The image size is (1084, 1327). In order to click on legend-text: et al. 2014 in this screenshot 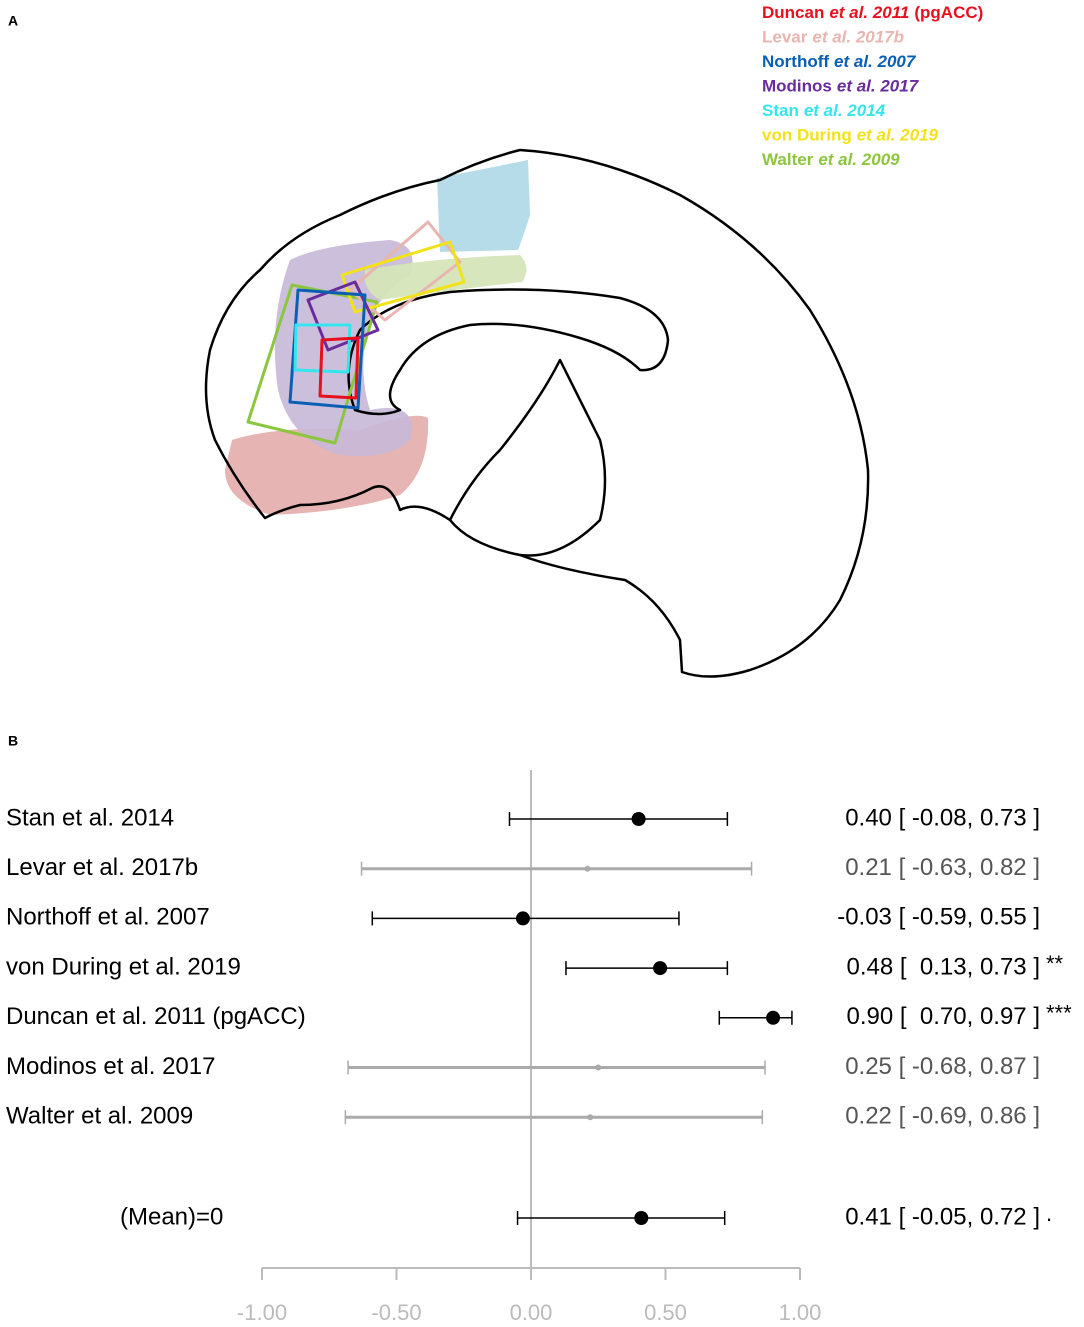, I will do `click(845, 110)`.